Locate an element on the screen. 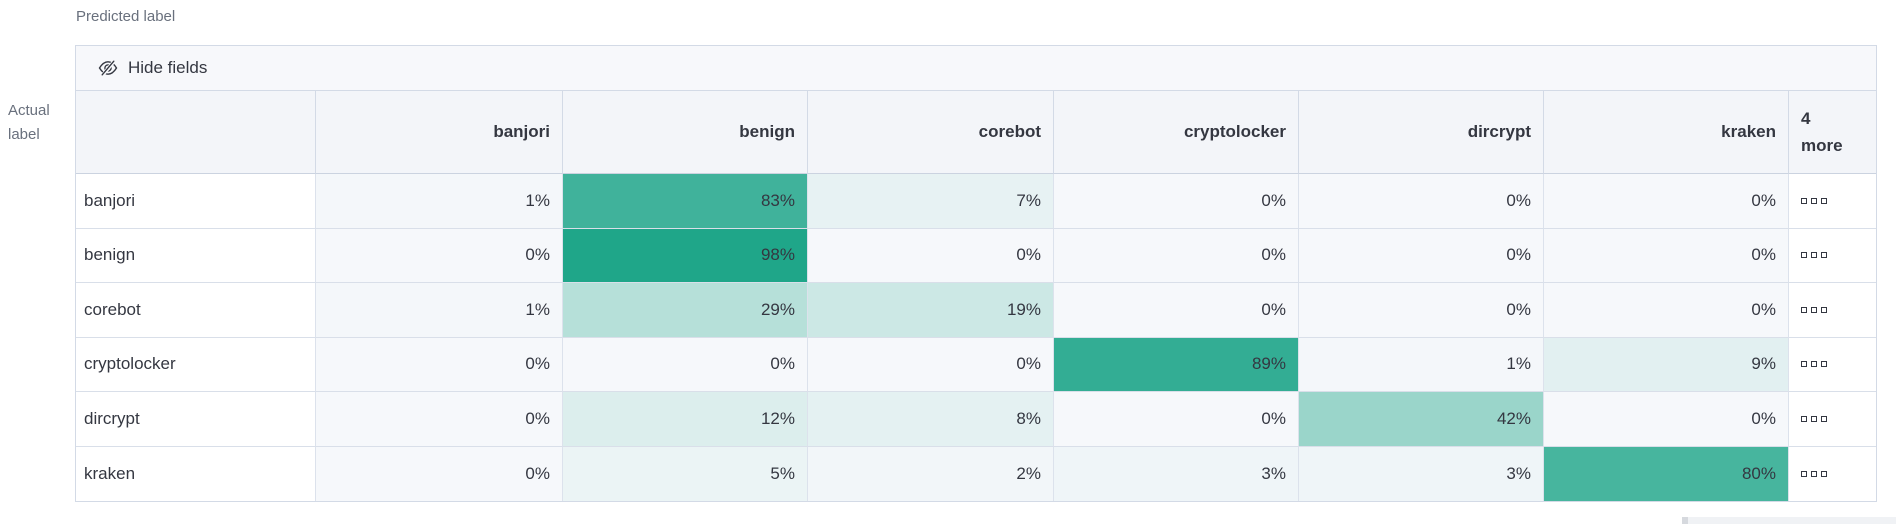 This screenshot has height=524, width=1896. matrix-row-cryptolocker: cryptolocker 0% 0% 0% 89% 1% 9% is located at coordinates (976, 364).